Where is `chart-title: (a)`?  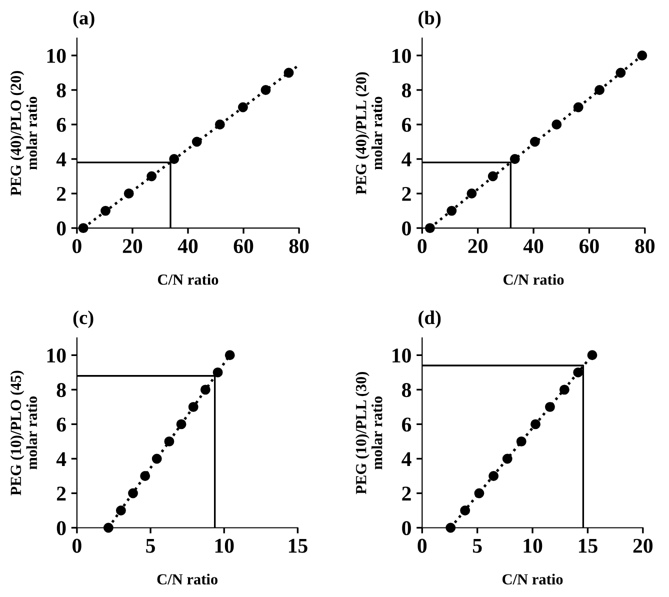
chart-title: (a) is located at coordinates (83, 19).